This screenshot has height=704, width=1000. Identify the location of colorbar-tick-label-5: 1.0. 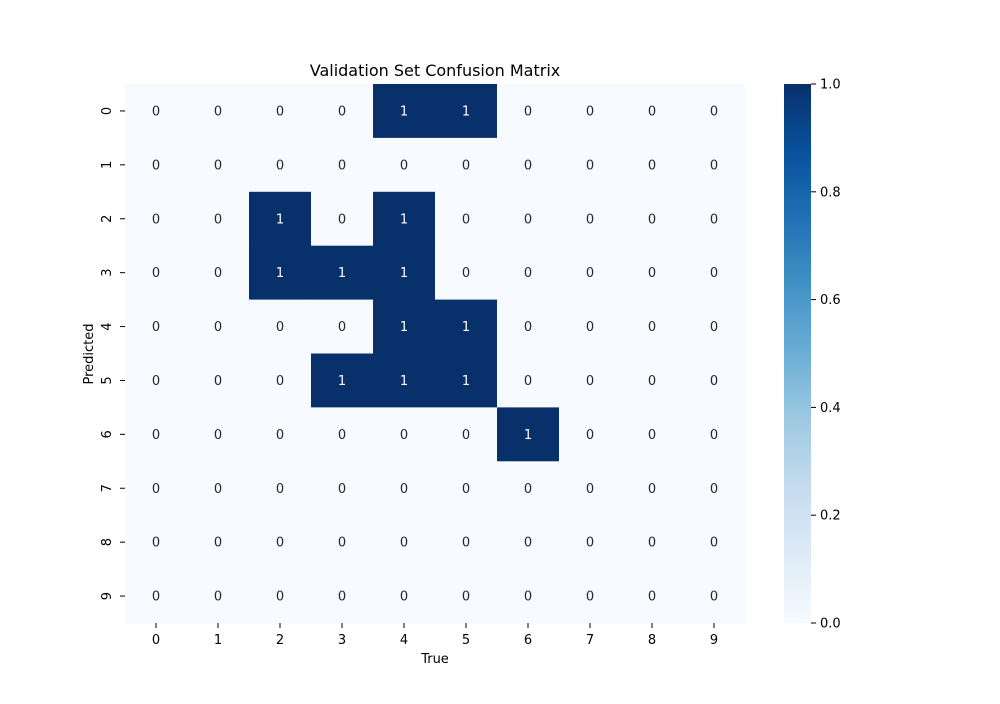
(830, 85).